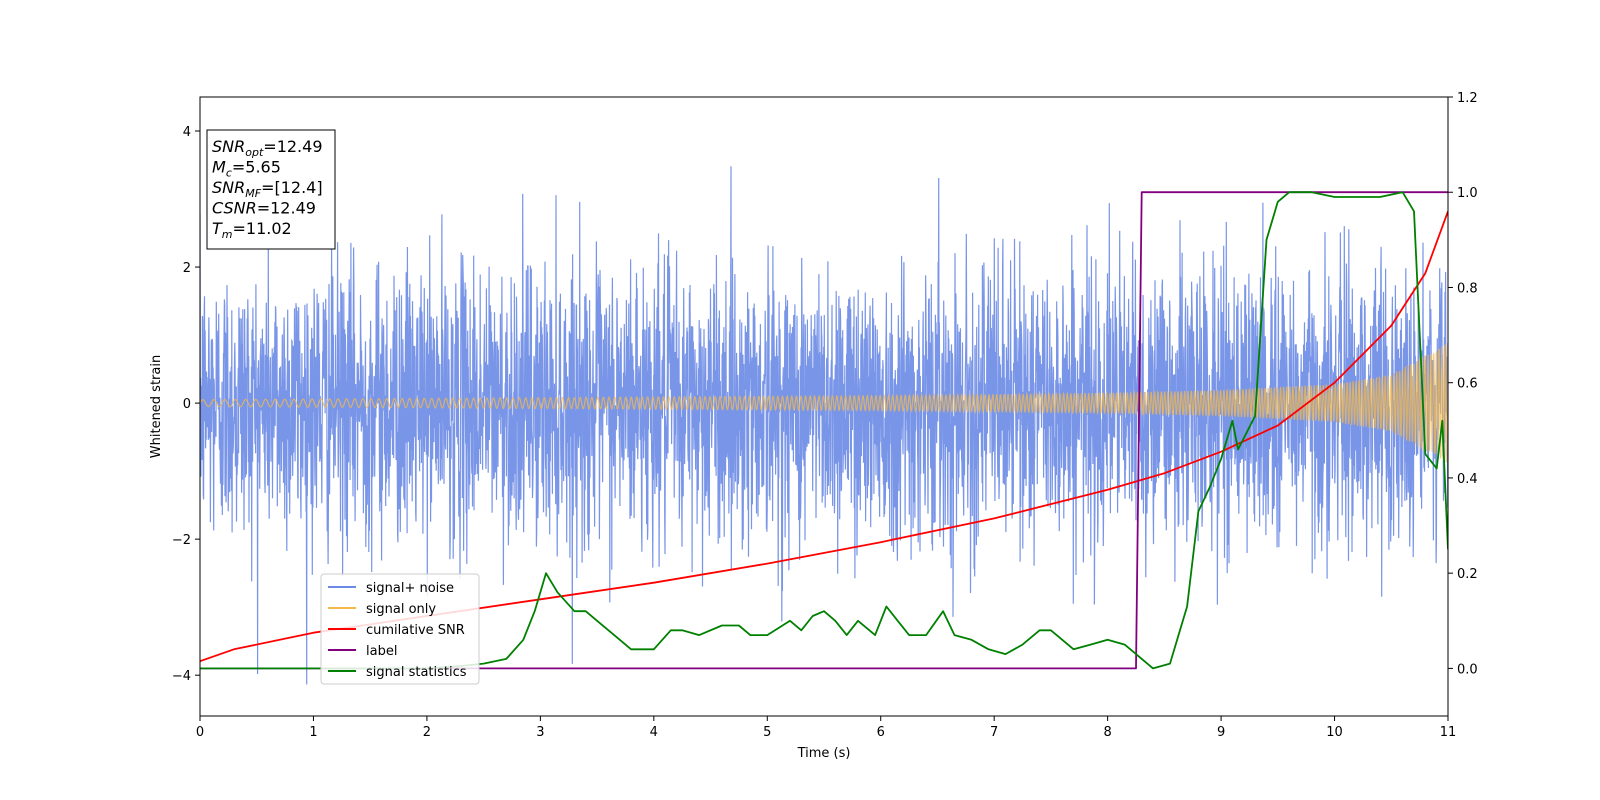 The image size is (1600, 800). Describe the element at coordinates (1467, 384) in the screenshot. I see `y2-tick-label: 0.6` at that location.